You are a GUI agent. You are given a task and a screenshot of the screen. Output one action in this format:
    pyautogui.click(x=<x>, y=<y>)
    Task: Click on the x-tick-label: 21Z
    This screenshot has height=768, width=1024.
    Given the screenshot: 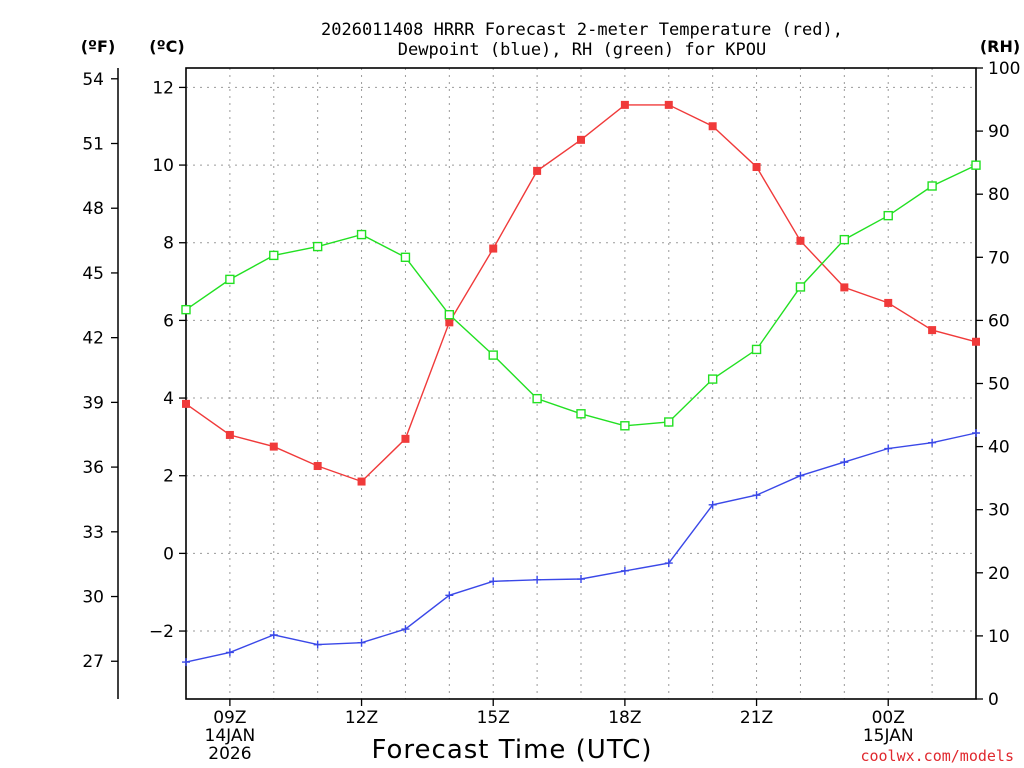 What is the action you would take?
    pyautogui.click(x=756, y=718)
    